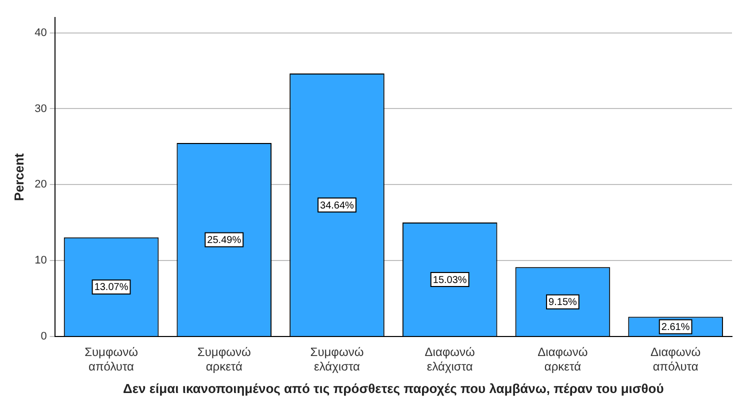 The height and width of the screenshot is (409, 746). Describe the element at coordinates (563, 359) in the screenshot. I see `x-tick-label: Διαφωνώ αρκετά` at that location.